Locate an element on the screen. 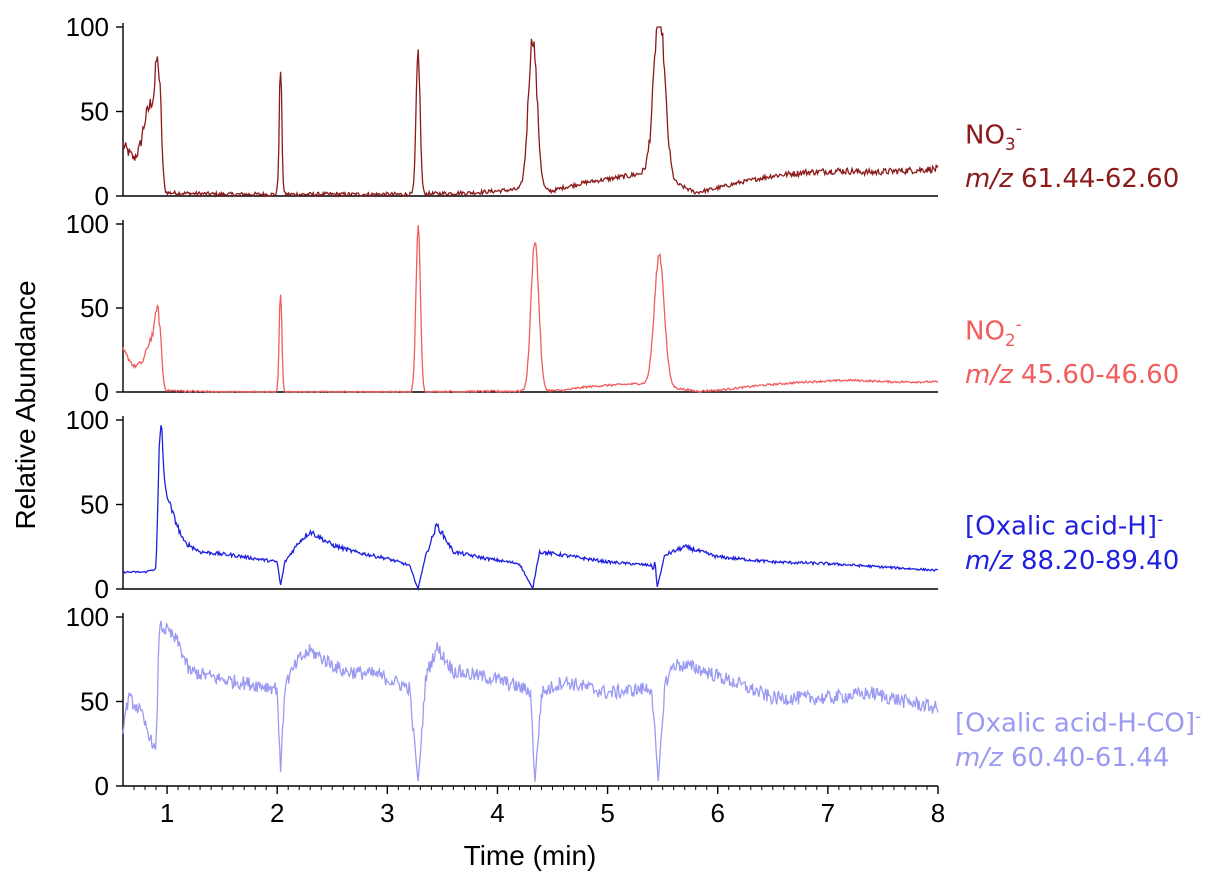  mz-value: 61.44-62.60 is located at coordinates (1096, 178).